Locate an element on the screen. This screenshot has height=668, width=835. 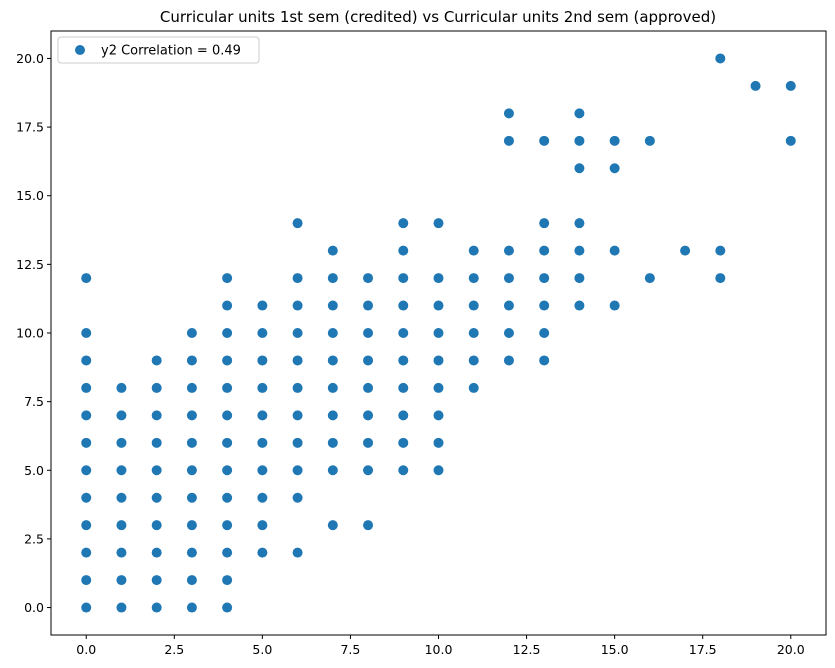
x-tick-label: 5.0 is located at coordinates (262, 649).